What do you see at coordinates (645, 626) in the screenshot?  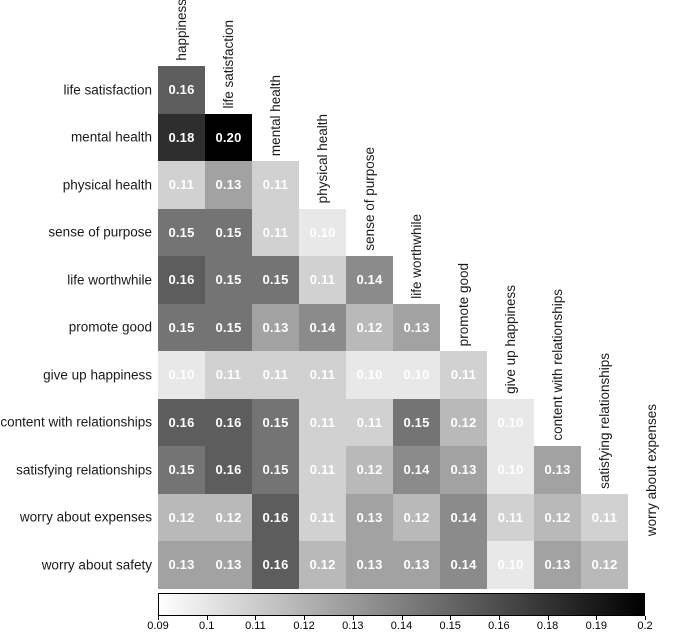 I see `colorbar-tick-label: 0.2` at bounding box center [645, 626].